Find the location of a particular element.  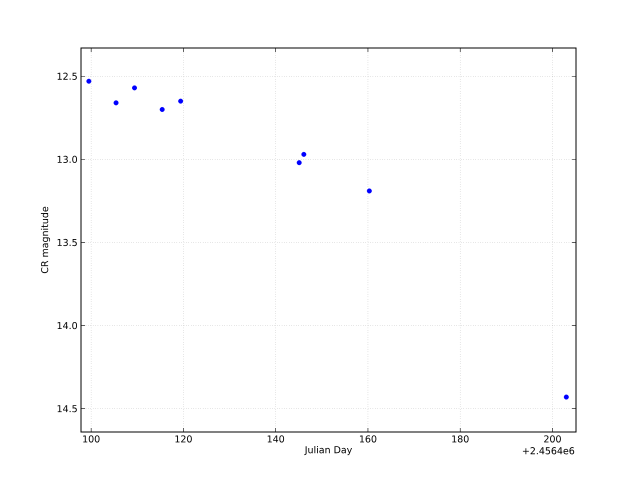

y-axis-title: CR magnitude is located at coordinates (45, 240).